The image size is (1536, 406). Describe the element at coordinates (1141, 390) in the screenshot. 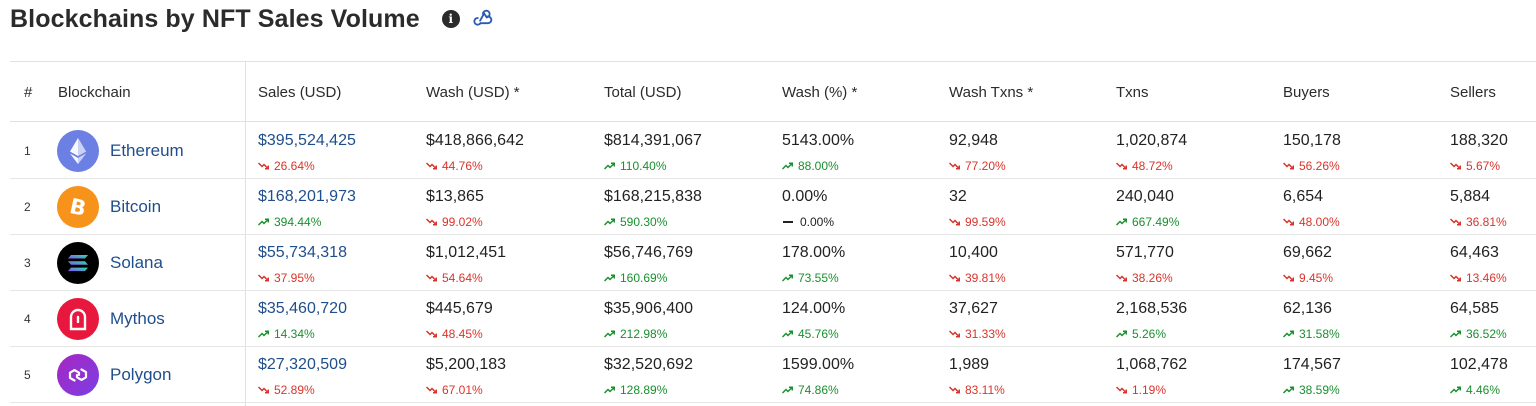

I see `txns-change: 1.19%` at that location.